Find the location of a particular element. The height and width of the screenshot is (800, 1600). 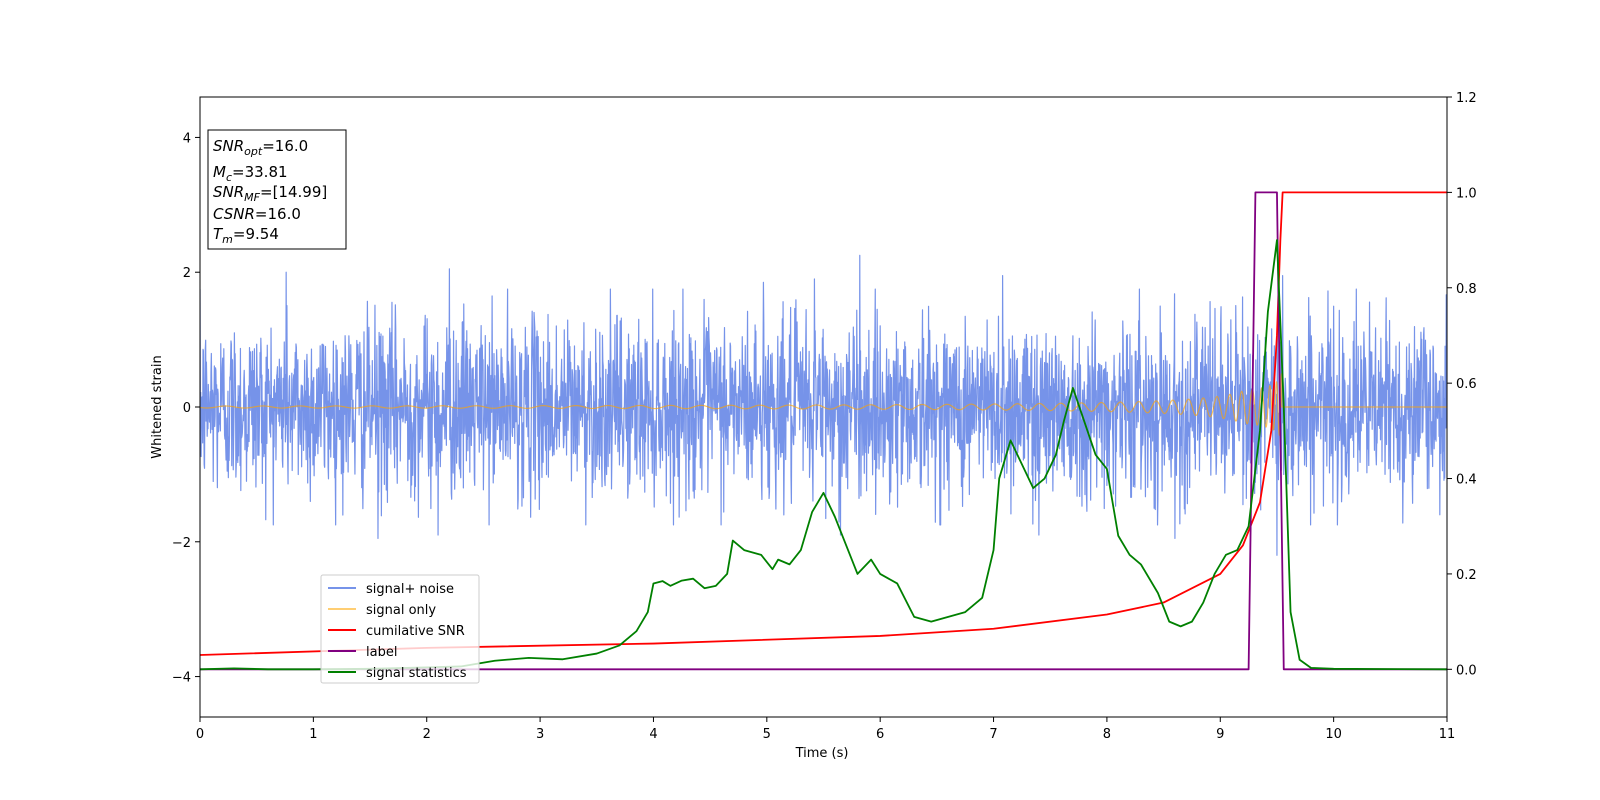

y-right-tick-label: 0.6 is located at coordinates (1466, 384).